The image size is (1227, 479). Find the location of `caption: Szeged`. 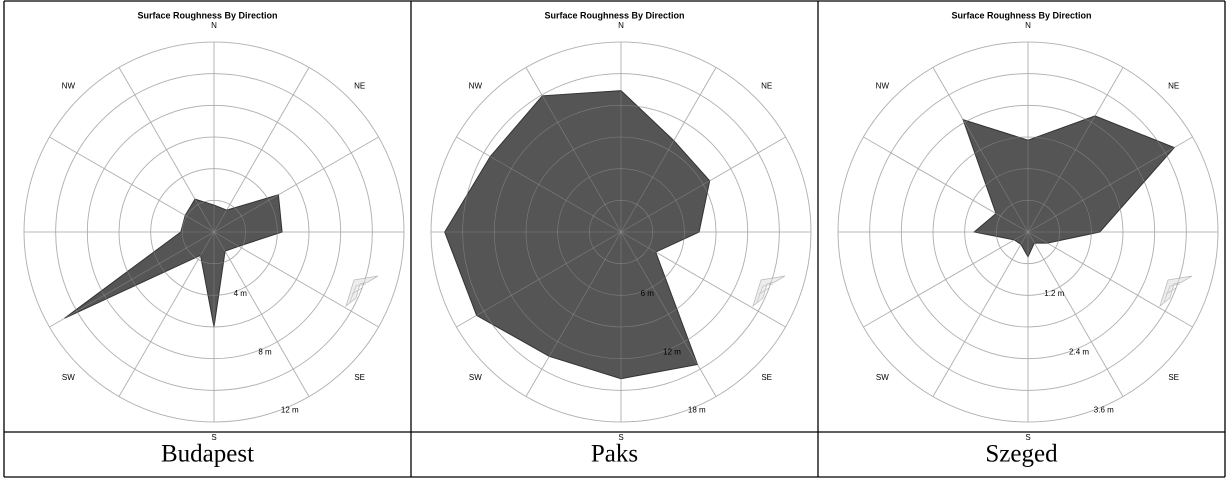

caption: Szeged is located at coordinates (1021, 454).